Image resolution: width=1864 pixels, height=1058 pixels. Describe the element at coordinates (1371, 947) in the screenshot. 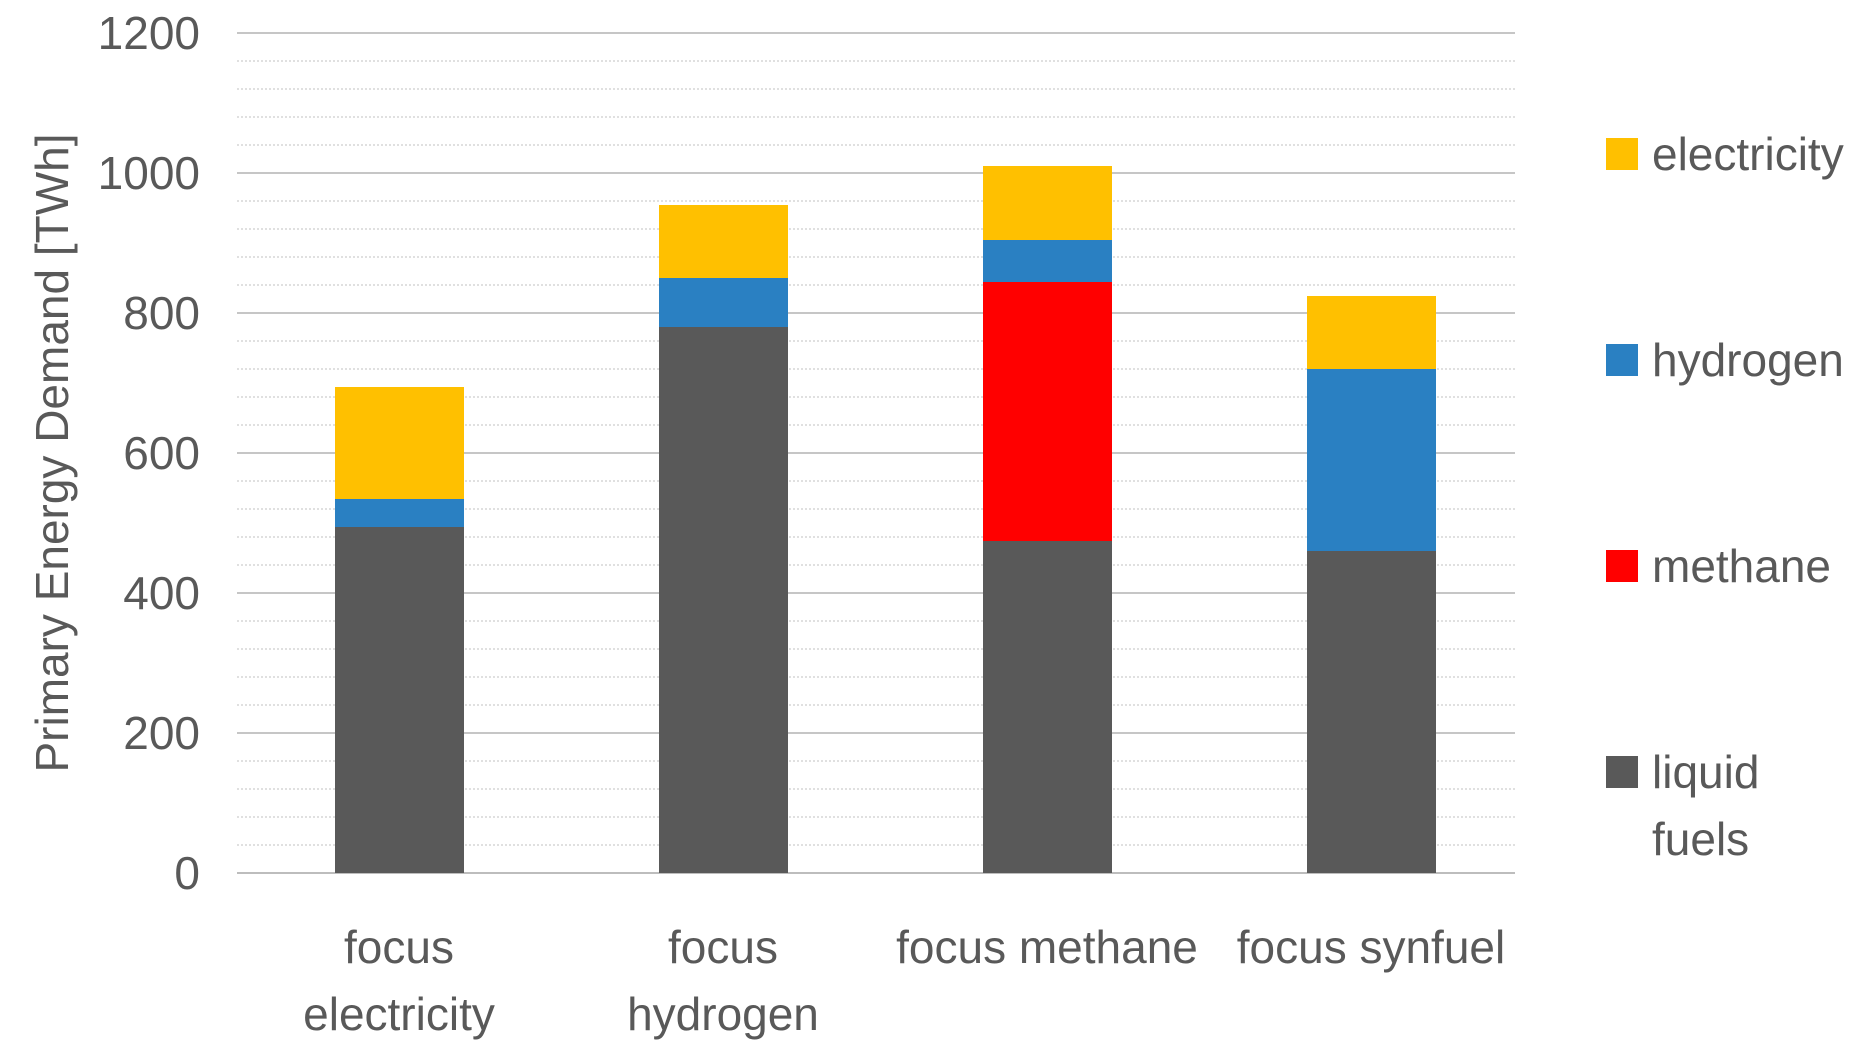

I see `category-label-line: focus synfuel` at that location.